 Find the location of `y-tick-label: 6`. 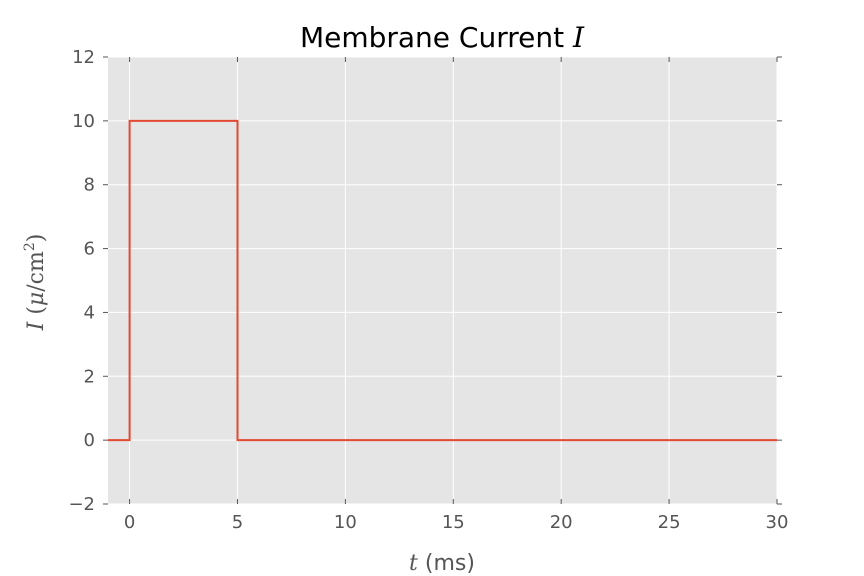

y-tick-label: 6 is located at coordinates (89, 249).